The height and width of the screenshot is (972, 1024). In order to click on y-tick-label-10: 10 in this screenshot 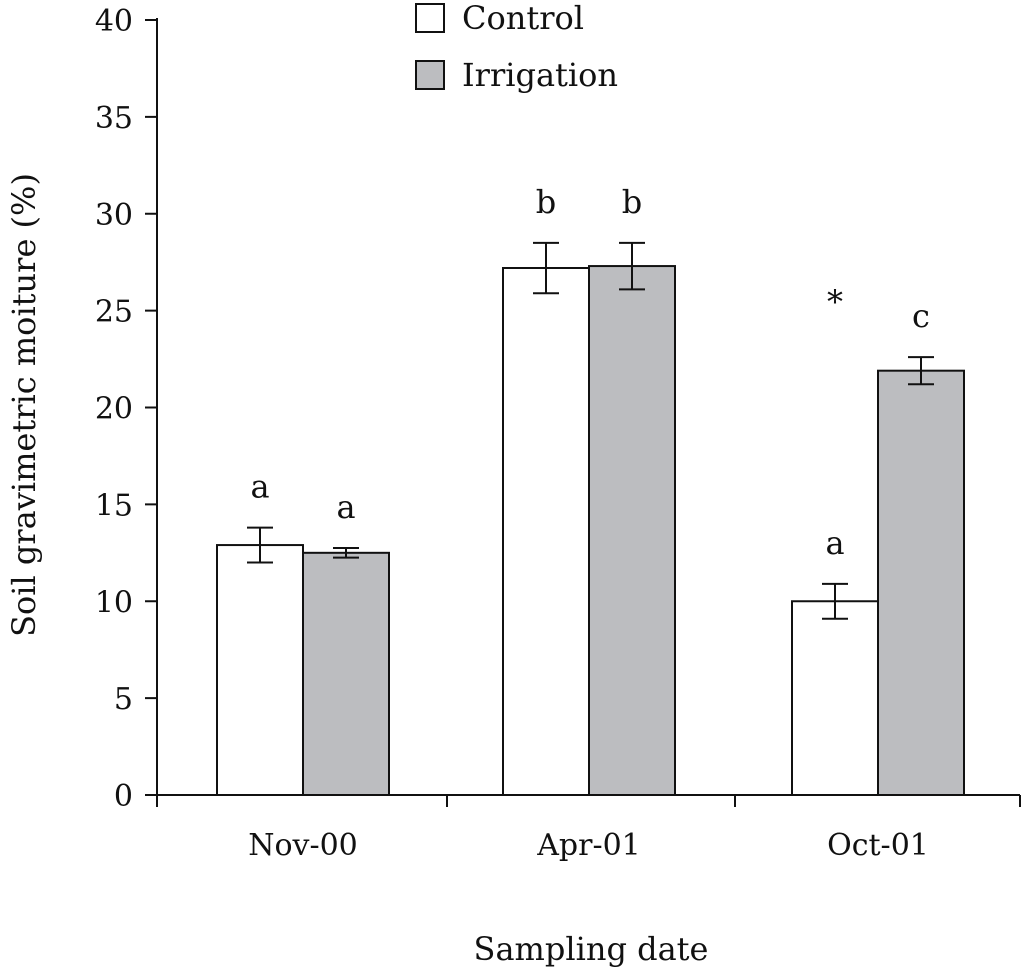, I will do `click(114, 602)`.